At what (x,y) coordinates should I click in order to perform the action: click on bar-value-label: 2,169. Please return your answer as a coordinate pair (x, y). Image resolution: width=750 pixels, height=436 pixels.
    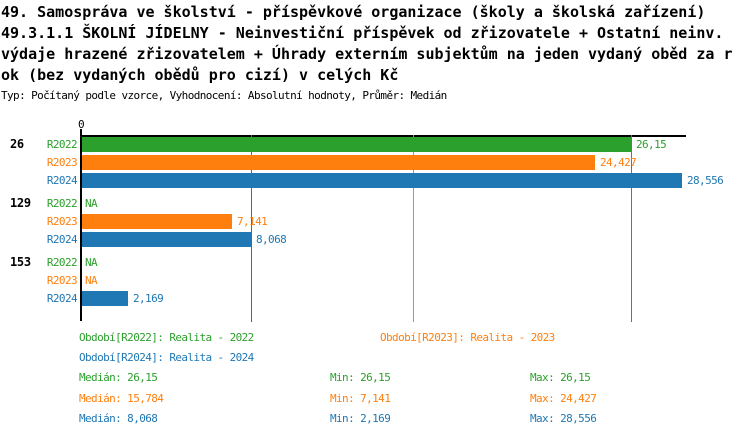
    Looking at the image, I should click on (148, 298).